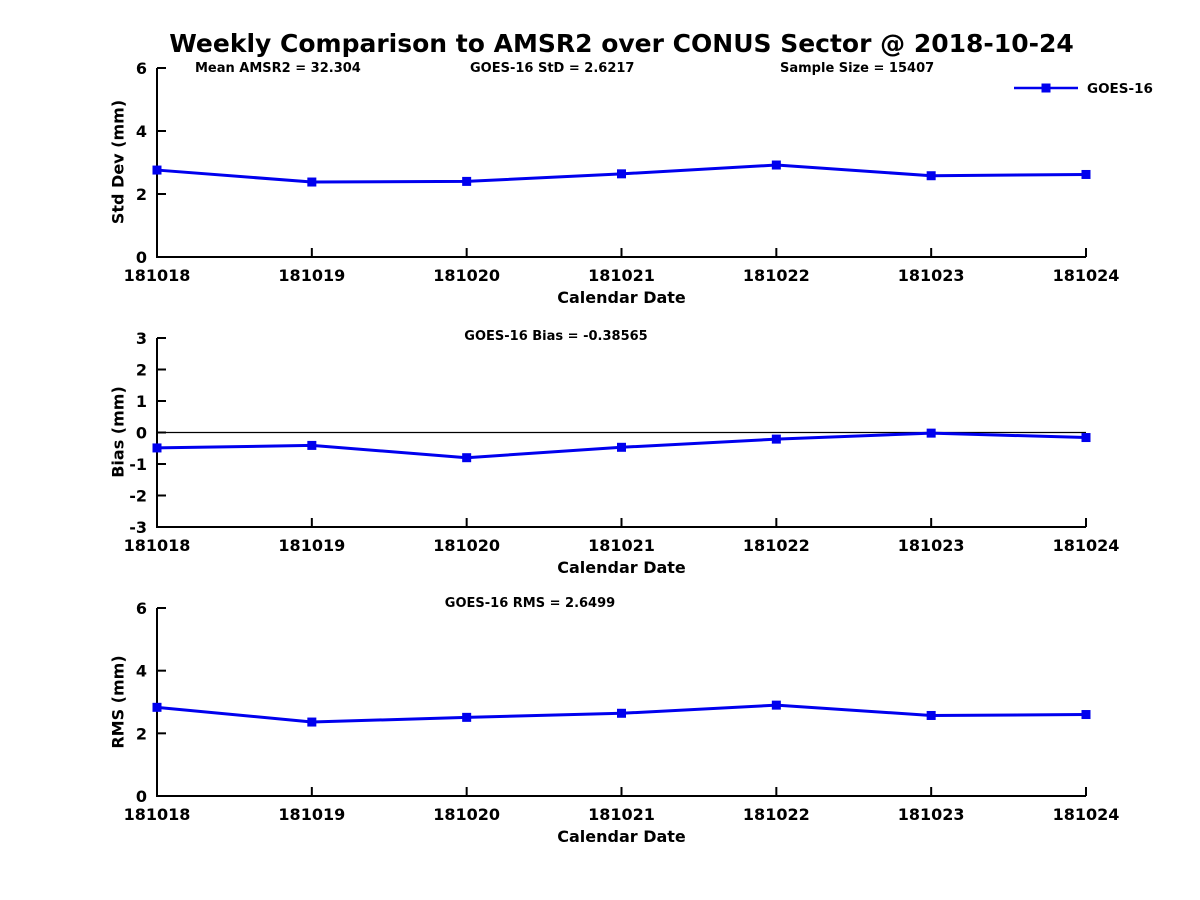 Image resolution: width=1200 pixels, height=900 pixels. I want to click on annotation-goes16-std: GOES-16 StD = 2.6217, so click(552, 68).